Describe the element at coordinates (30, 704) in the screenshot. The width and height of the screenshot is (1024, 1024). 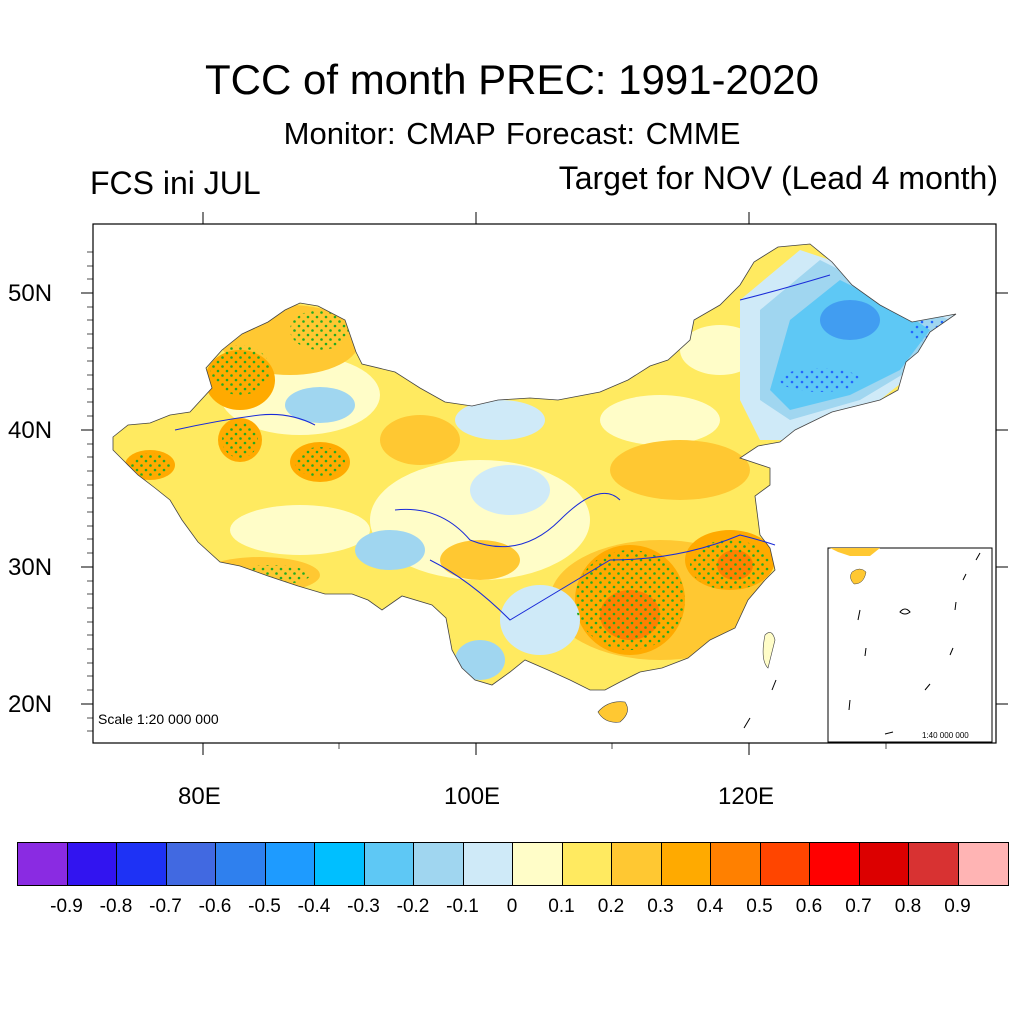
I see `lat-label: 20N` at that location.